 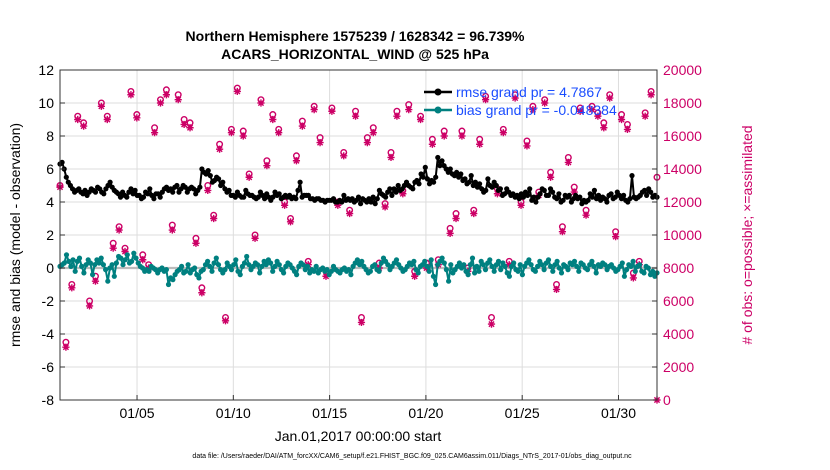 What do you see at coordinates (678, 334) in the screenshot?
I see `y-right-tick-label: 4000` at bounding box center [678, 334].